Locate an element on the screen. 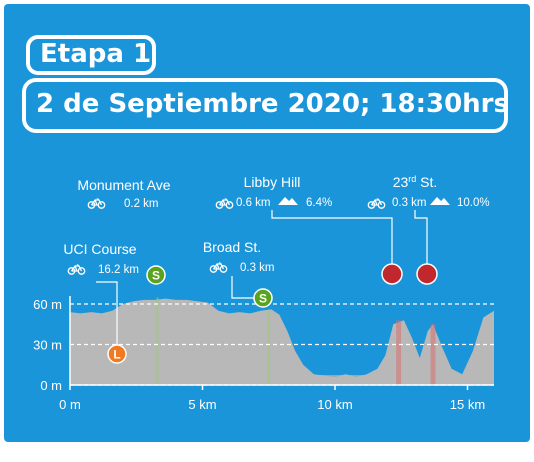 This screenshot has width=534, height=462. marker-name-tail: St. is located at coordinates (426, 182).